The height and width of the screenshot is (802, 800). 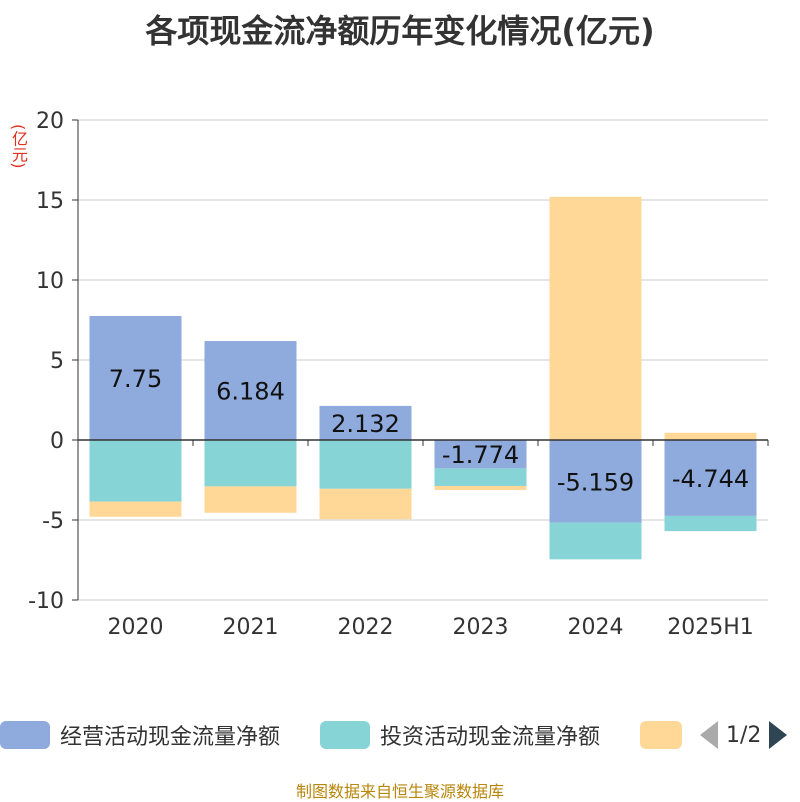 I want to click on legend-swatch-investing, so click(x=345, y=735).